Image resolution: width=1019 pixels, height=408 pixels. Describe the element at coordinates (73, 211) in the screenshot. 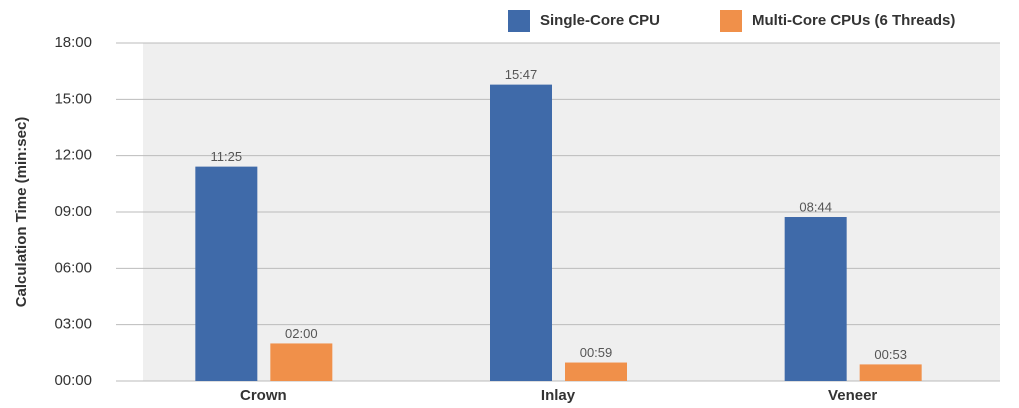

I see `y-tick-label: 09:00` at that location.